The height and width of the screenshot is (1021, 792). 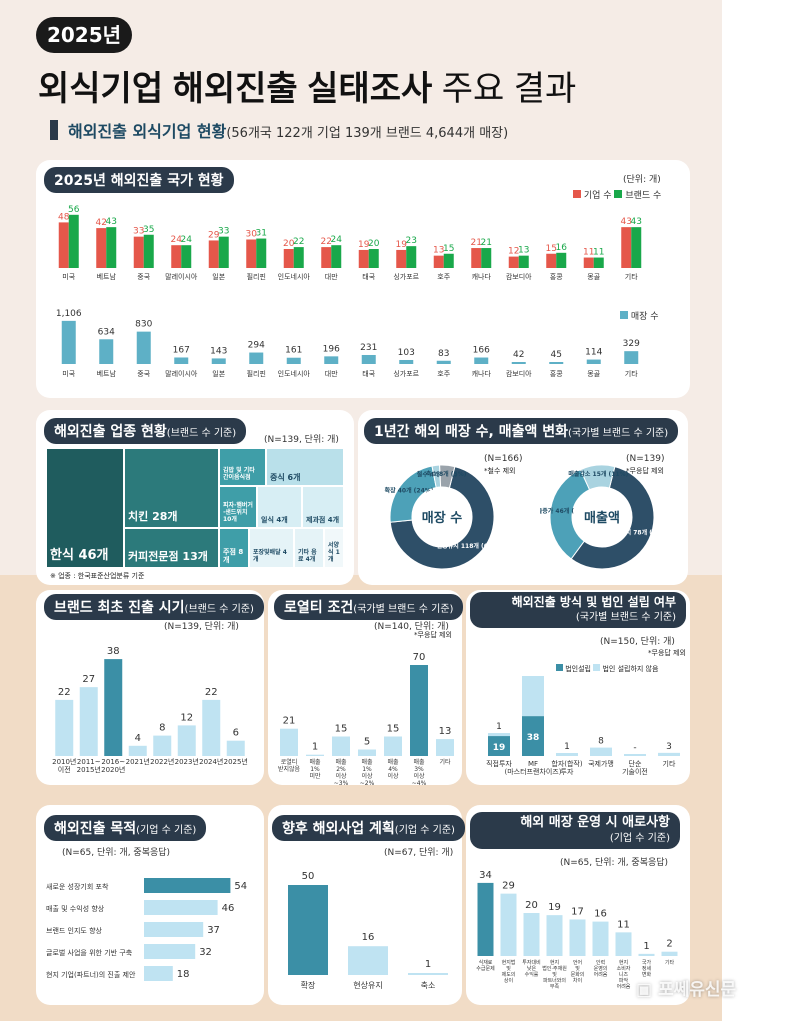 I want to click on plan-bar, so click(x=368, y=960).